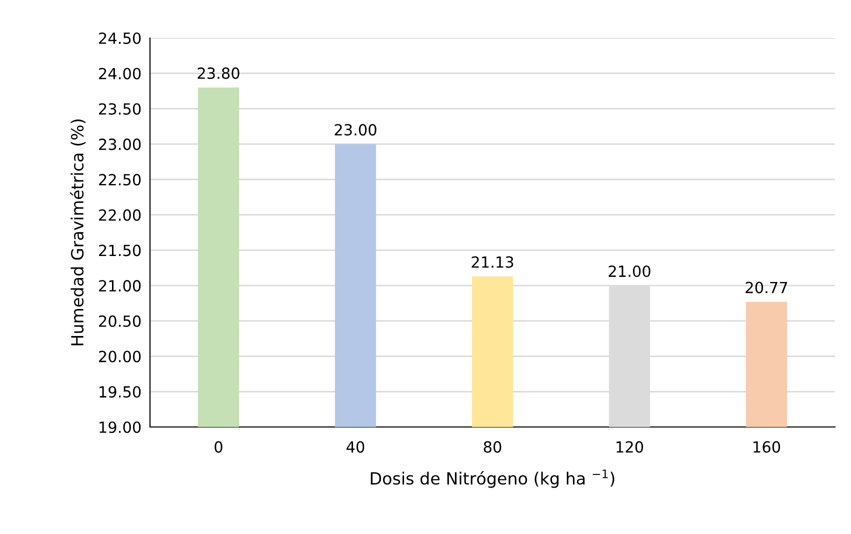 The width and height of the screenshot is (851, 534). I want to click on x-tick-label: 160, so click(767, 447).